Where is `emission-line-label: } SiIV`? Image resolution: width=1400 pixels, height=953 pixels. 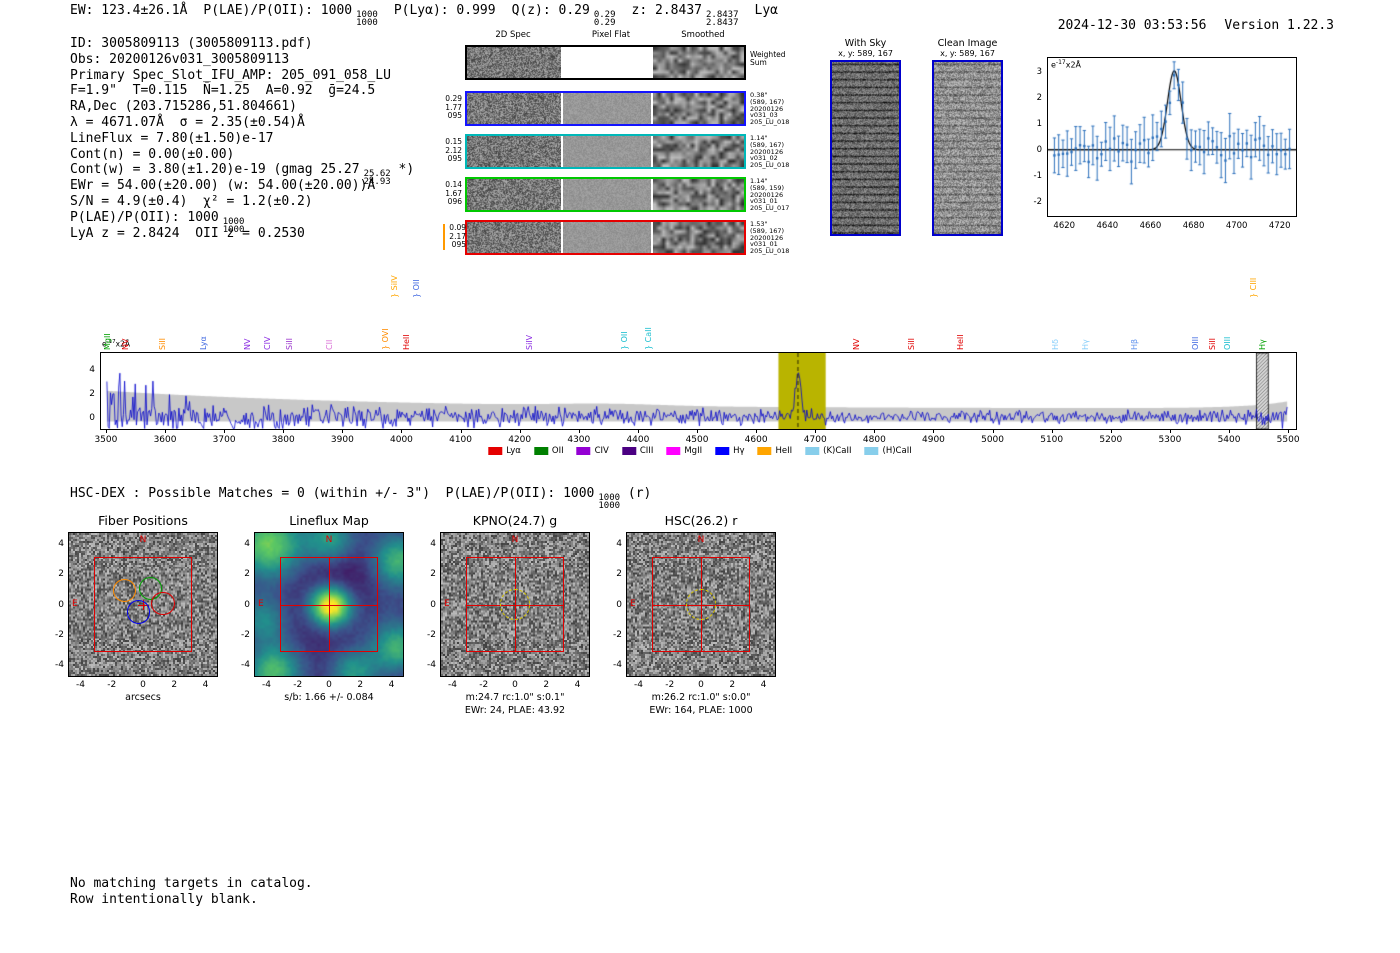
emission-line-label: } SiIV is located at coordinates (394, 286).